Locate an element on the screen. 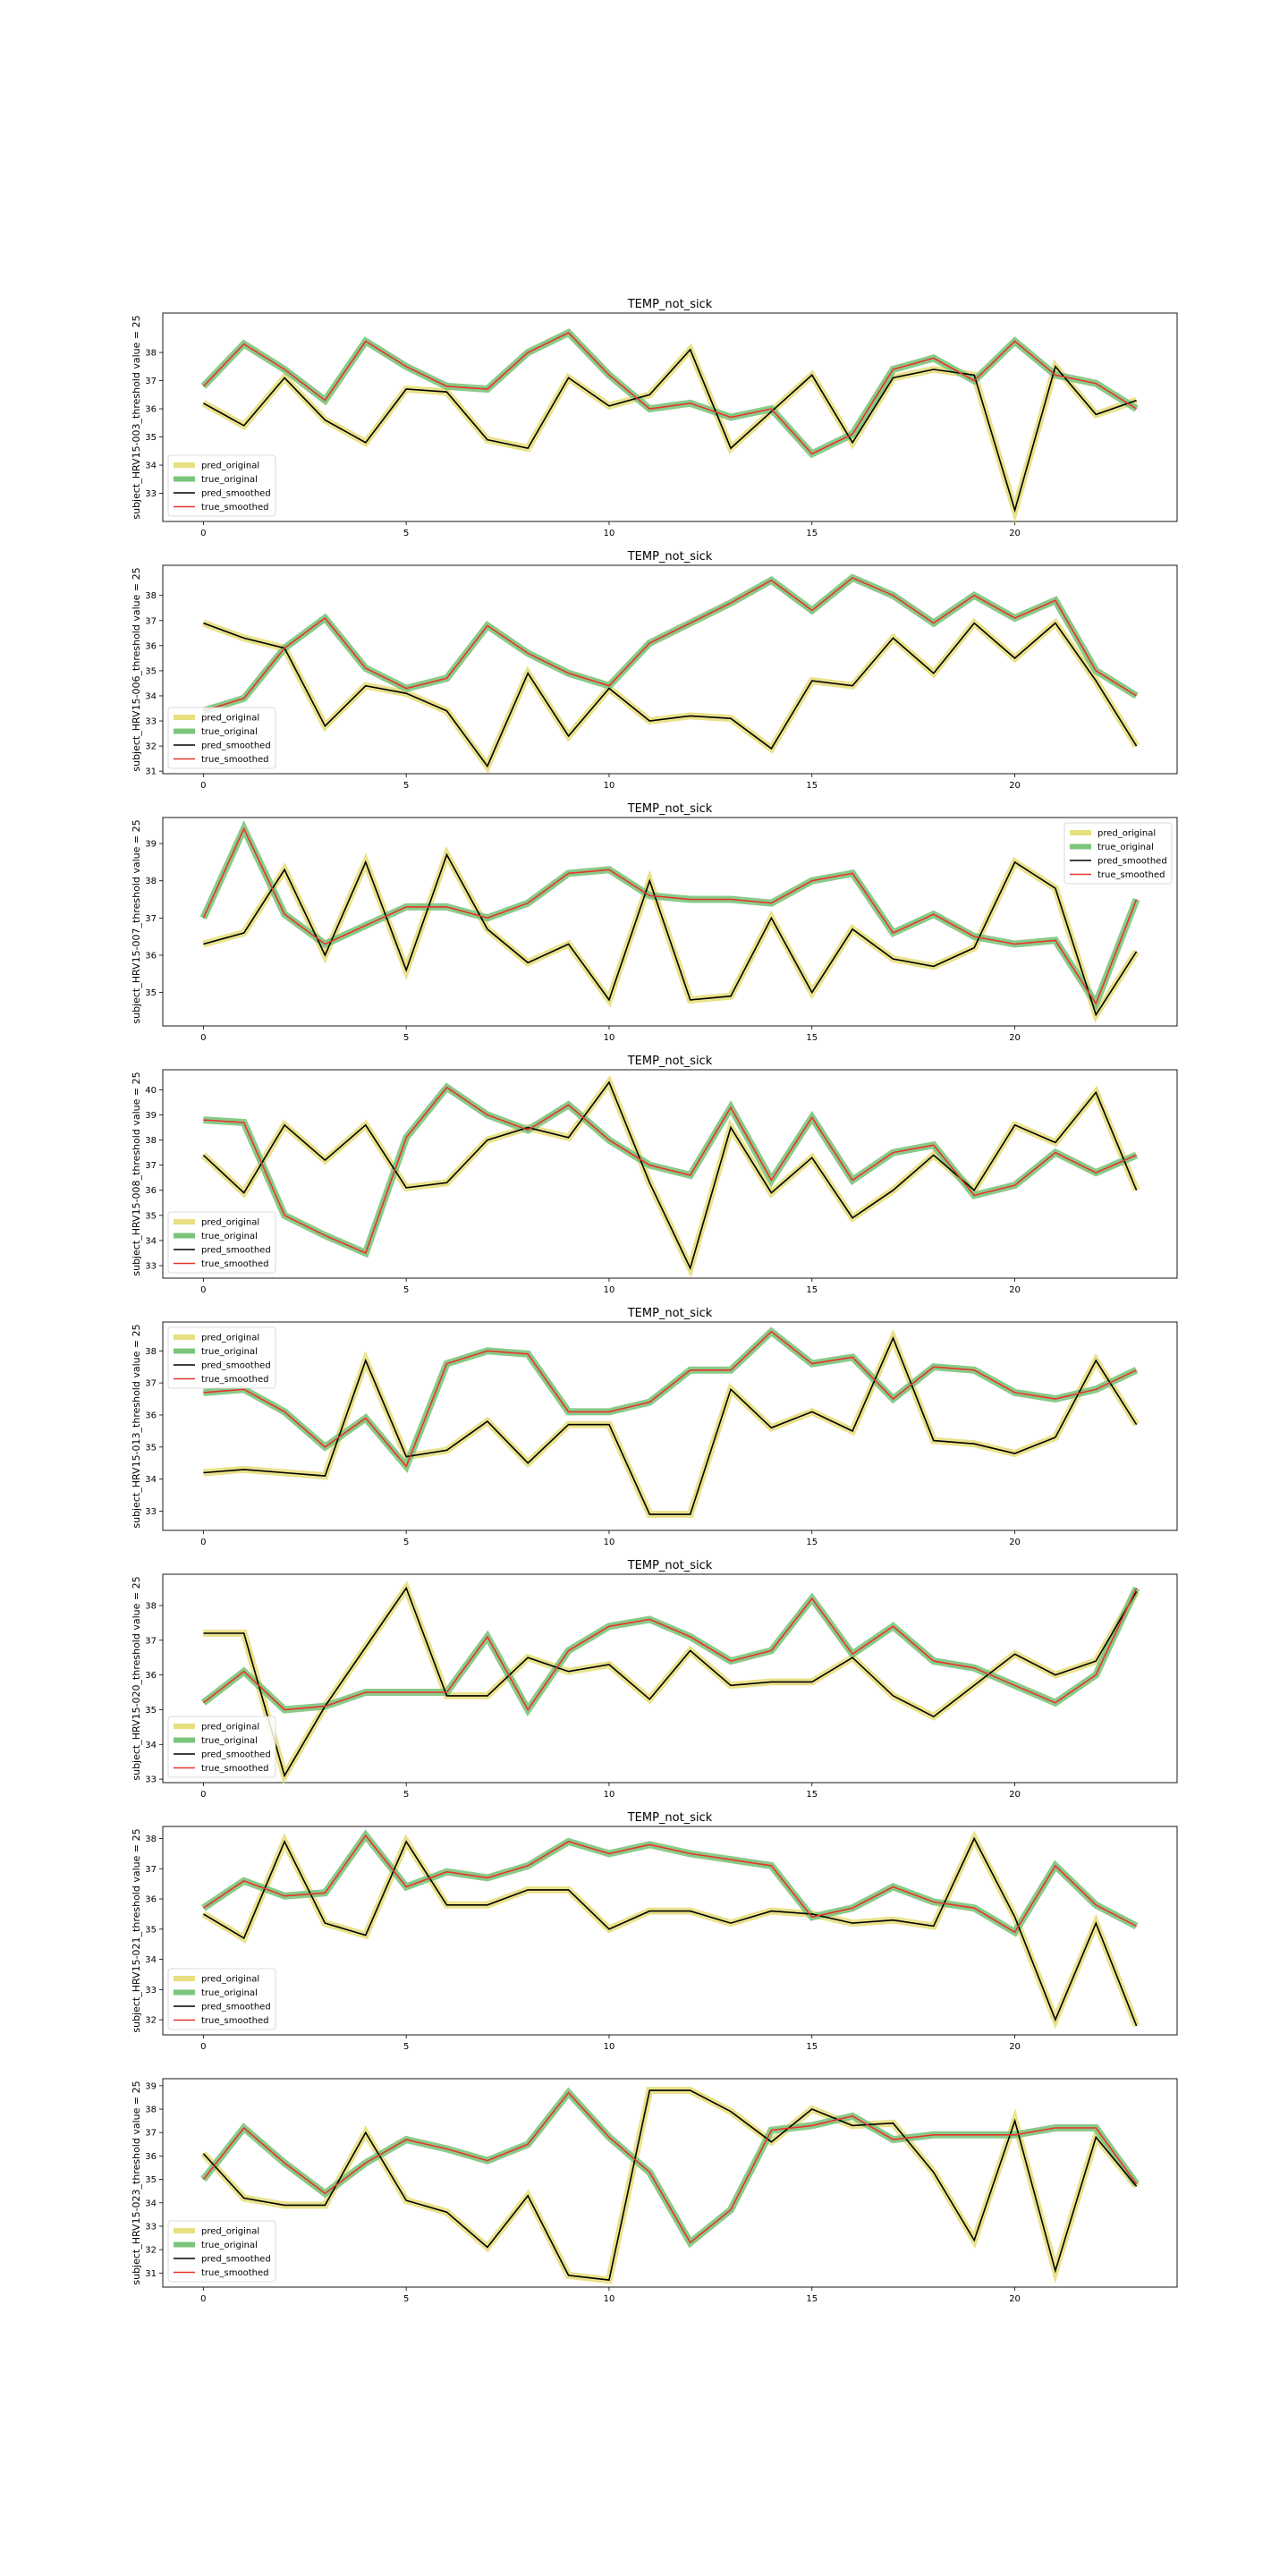  y-axis-label: subject_HRV15-008_threshold value = 25 is located at coordinates (136, 1173).